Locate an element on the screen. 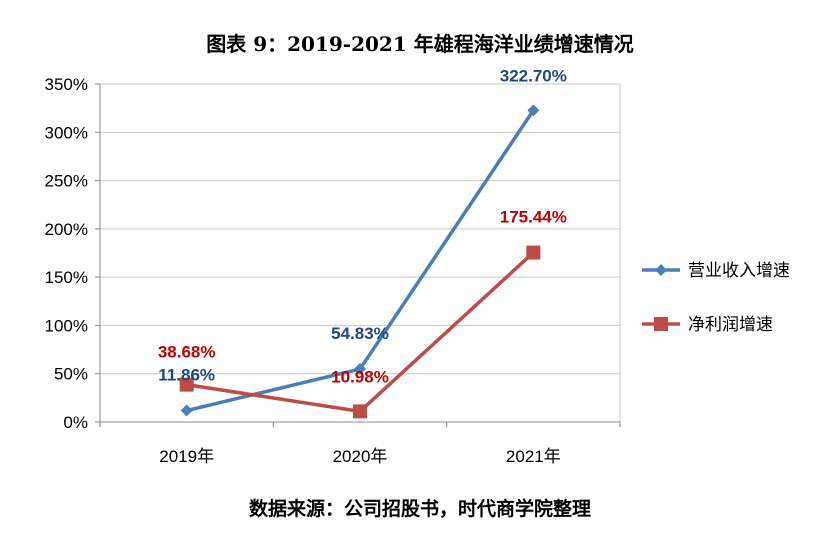 This screenshot has height=550, width=840. data-label: 54.83% is located at coordinates (360, 333).